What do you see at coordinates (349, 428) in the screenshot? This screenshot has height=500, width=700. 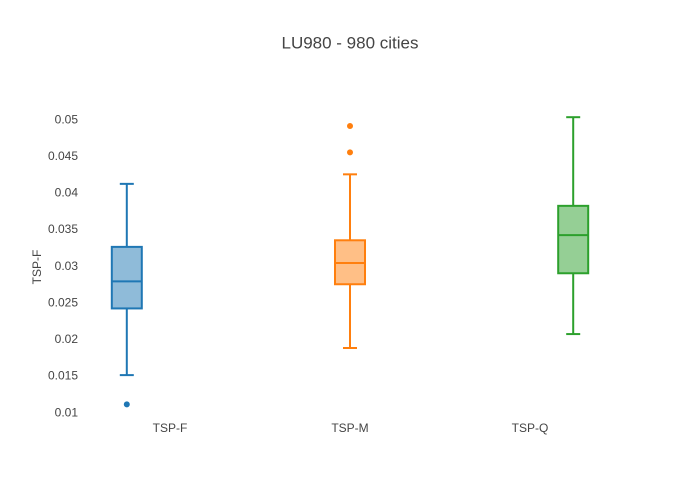 I see `x-tick-label: TSP-M` at bounding box center [349, 428].